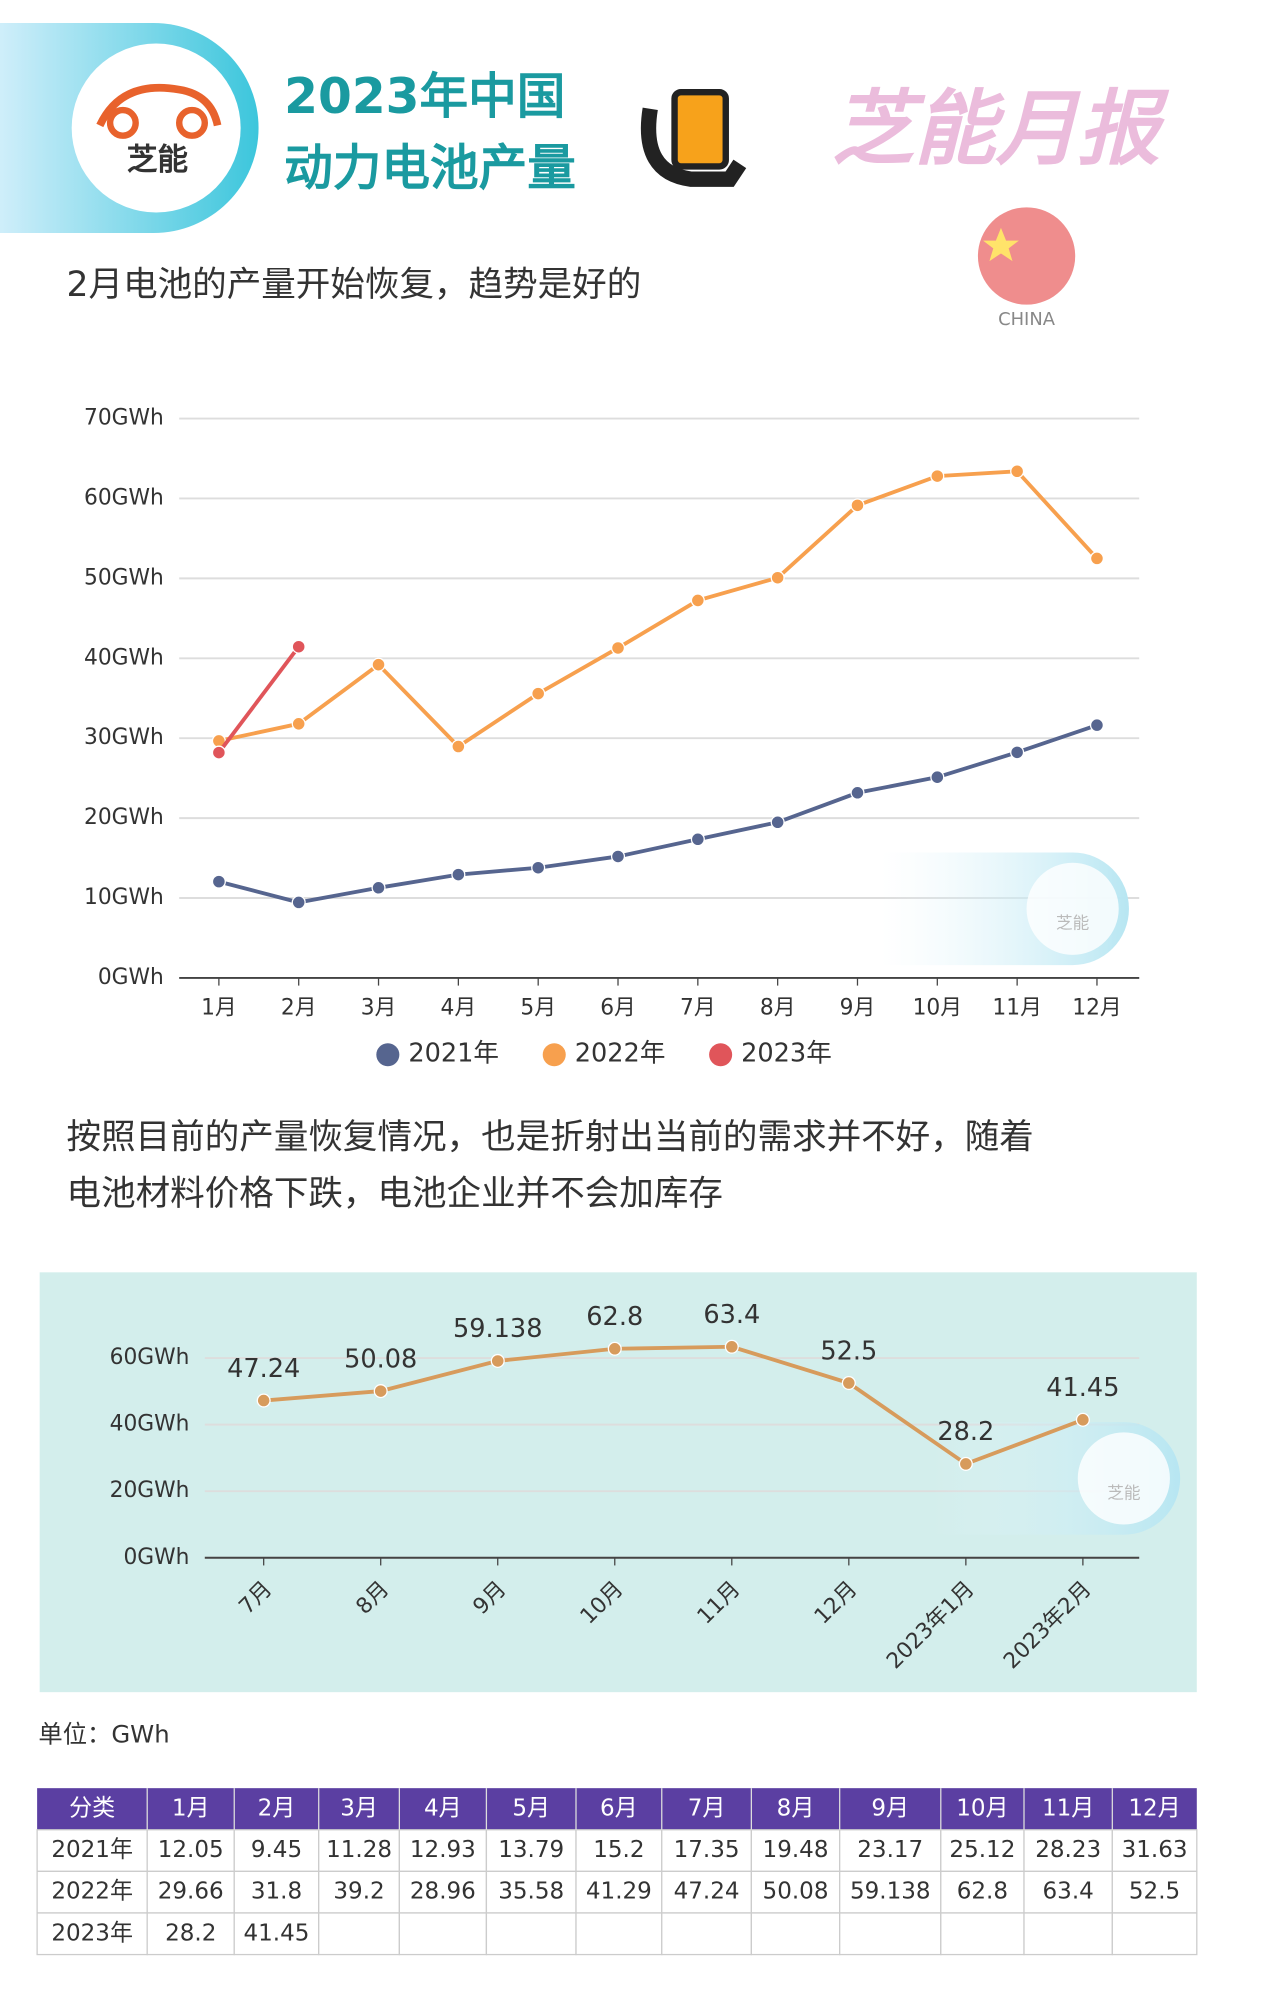 The height and width of the screenshot is (2016, 1280). Describe the element at coordinates (424, 97) in the screenshot. I see `title-line: 2023年中国` at that location.